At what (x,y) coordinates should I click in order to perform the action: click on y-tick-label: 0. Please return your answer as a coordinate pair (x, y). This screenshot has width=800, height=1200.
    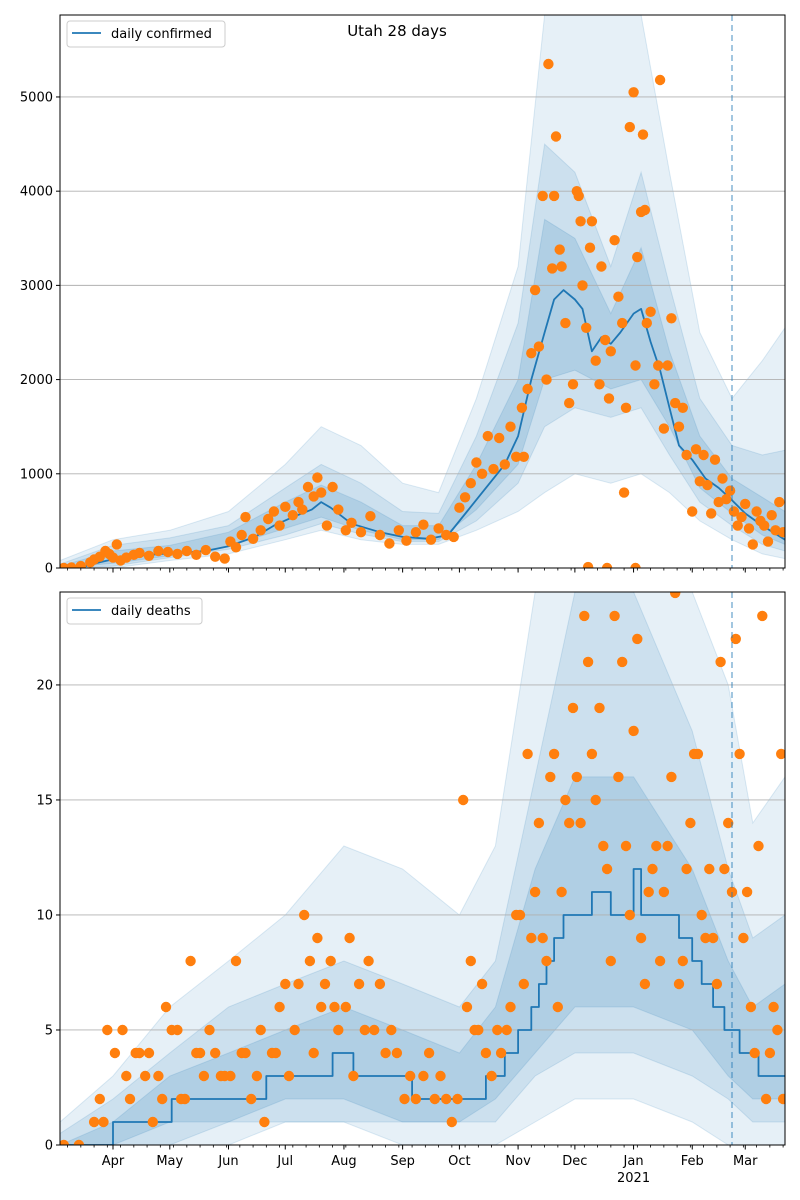
    Looking at the image, I should click on (49, 569).